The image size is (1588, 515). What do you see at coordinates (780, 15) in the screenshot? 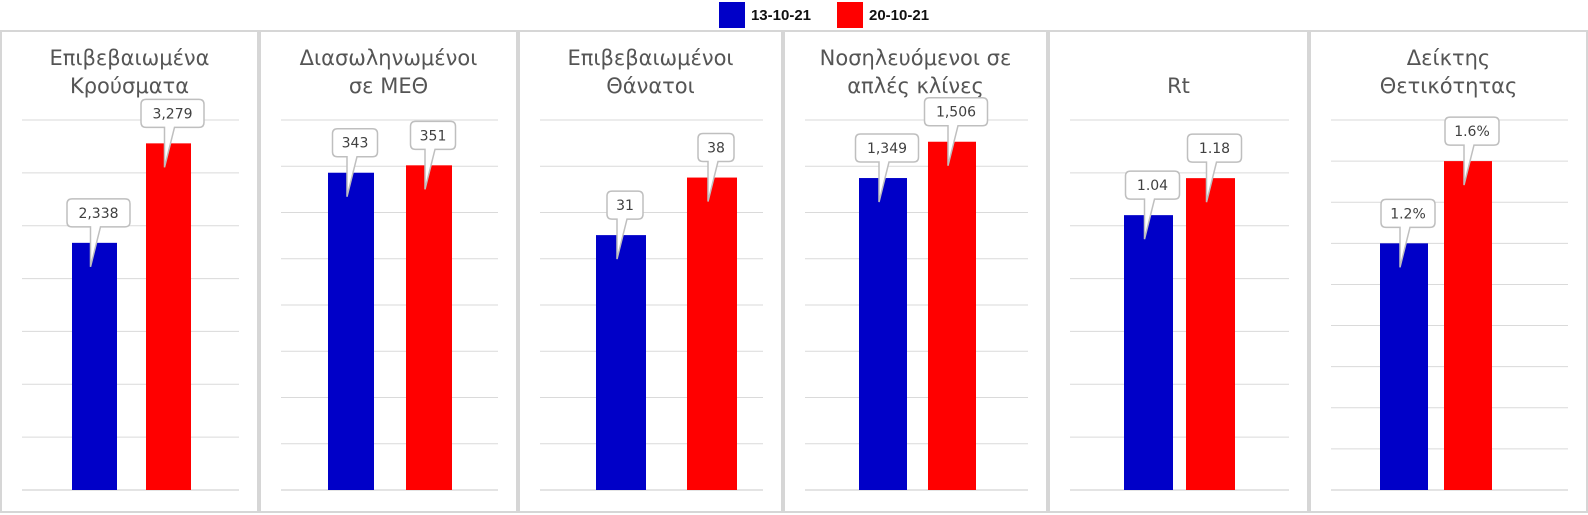
I see `legend-label: 13-10-21` at bounding box center [780, 15].